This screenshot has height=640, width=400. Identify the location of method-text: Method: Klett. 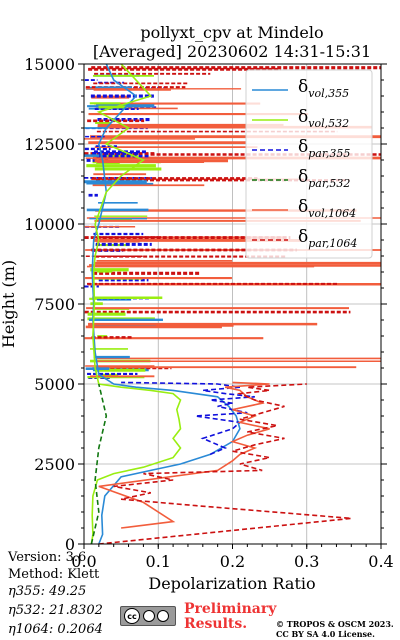
(54, 574).